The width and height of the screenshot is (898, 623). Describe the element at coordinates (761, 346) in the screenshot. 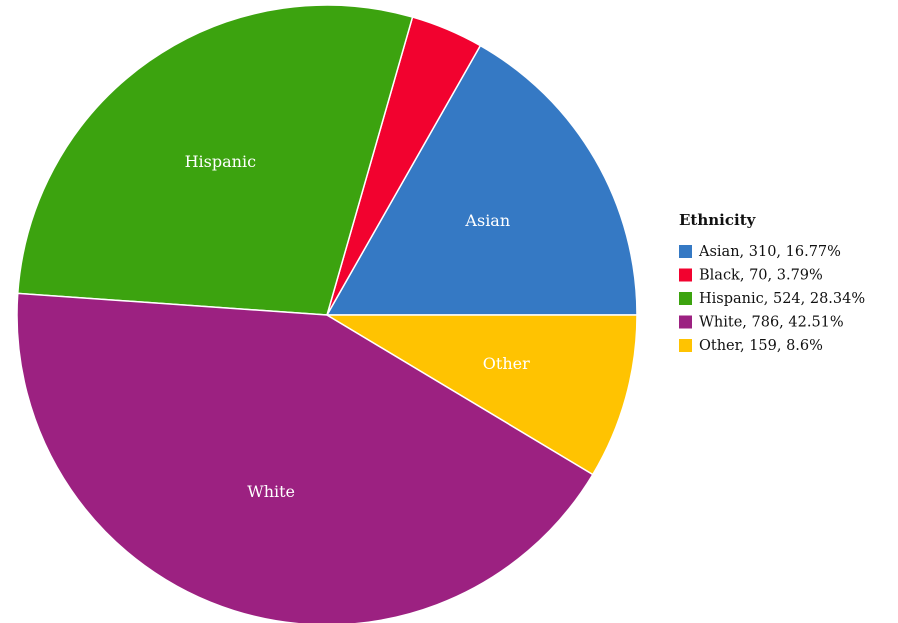

I see `legend-label-other: Other, 159, 8.6%` at that location.